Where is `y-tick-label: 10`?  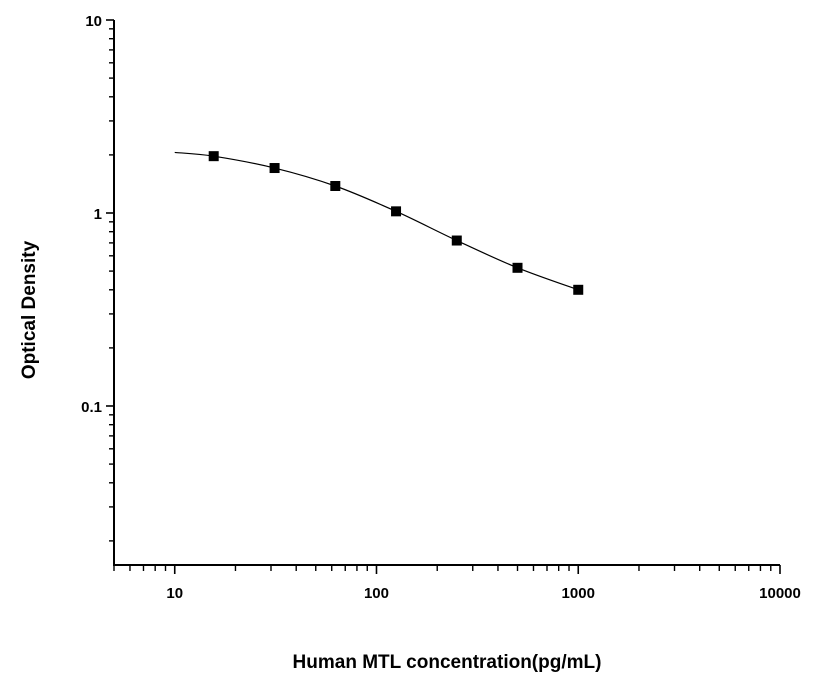
y-tick-label: 10 is located at coordinates (93, 21).